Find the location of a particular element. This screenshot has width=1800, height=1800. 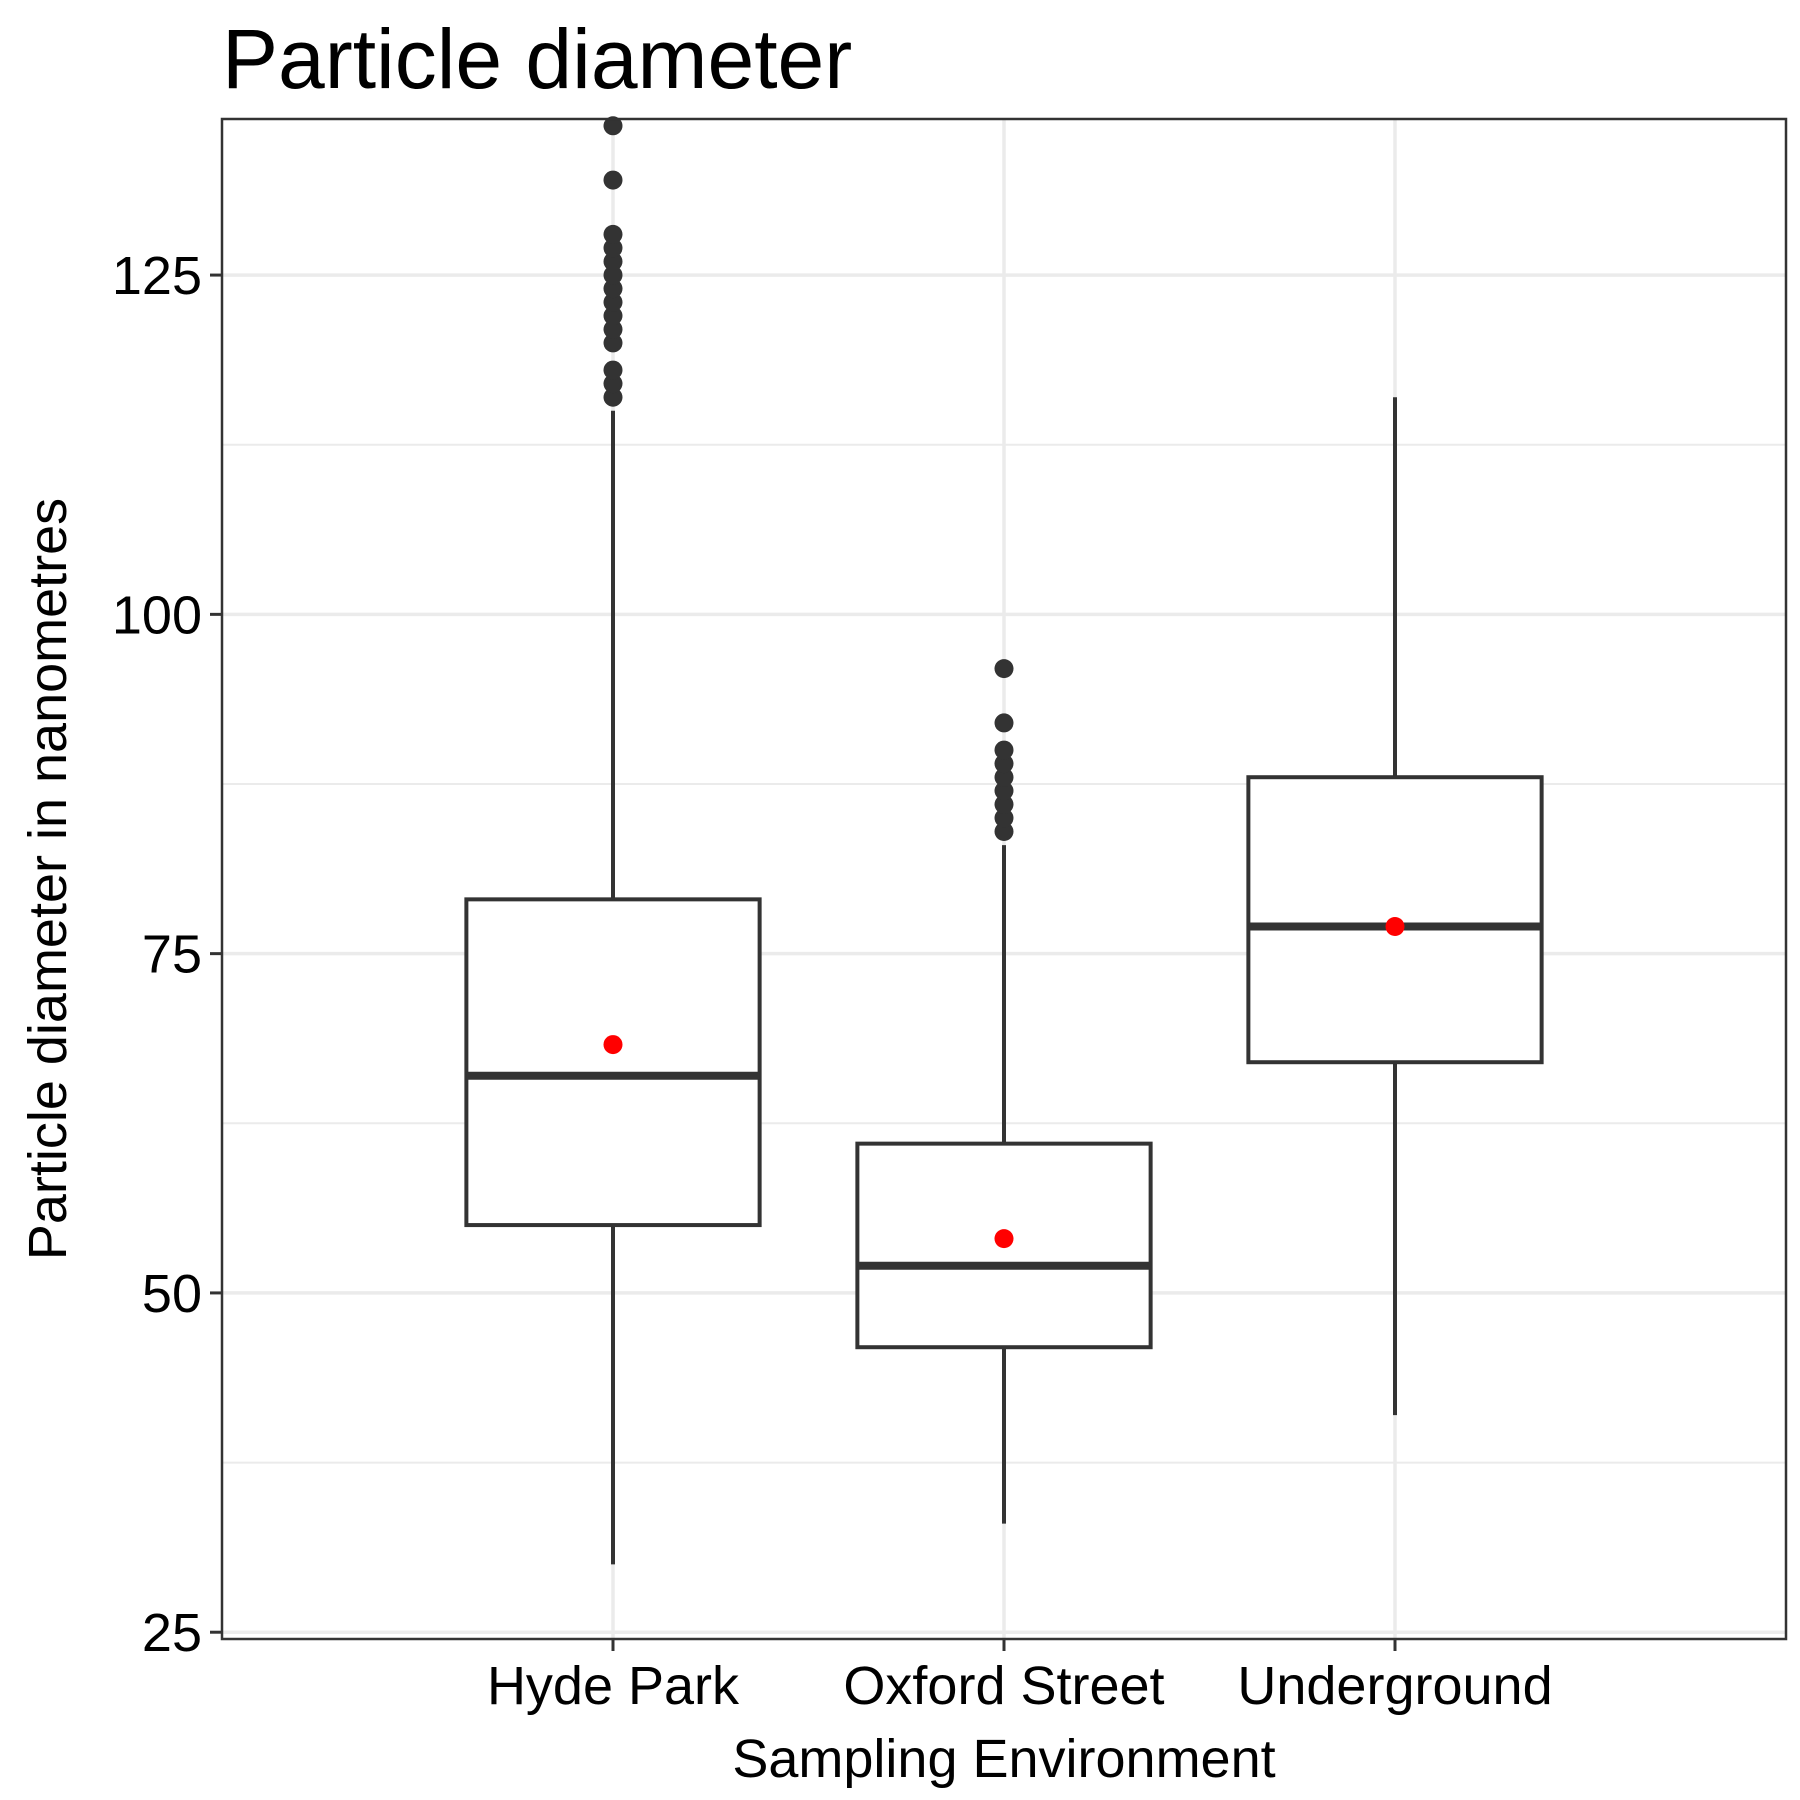

box-hyde-park is located at coordinates (613, 840).